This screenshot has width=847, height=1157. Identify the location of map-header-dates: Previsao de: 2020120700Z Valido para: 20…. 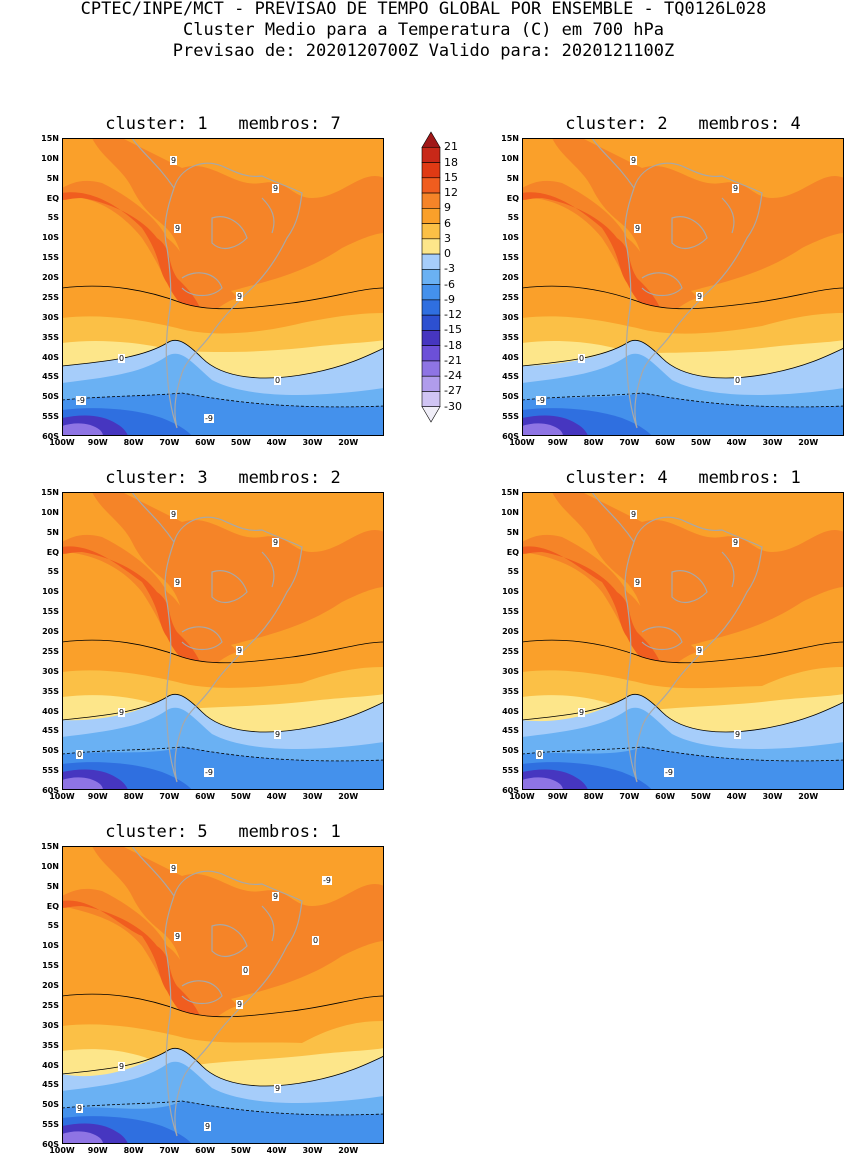
(423, 51).